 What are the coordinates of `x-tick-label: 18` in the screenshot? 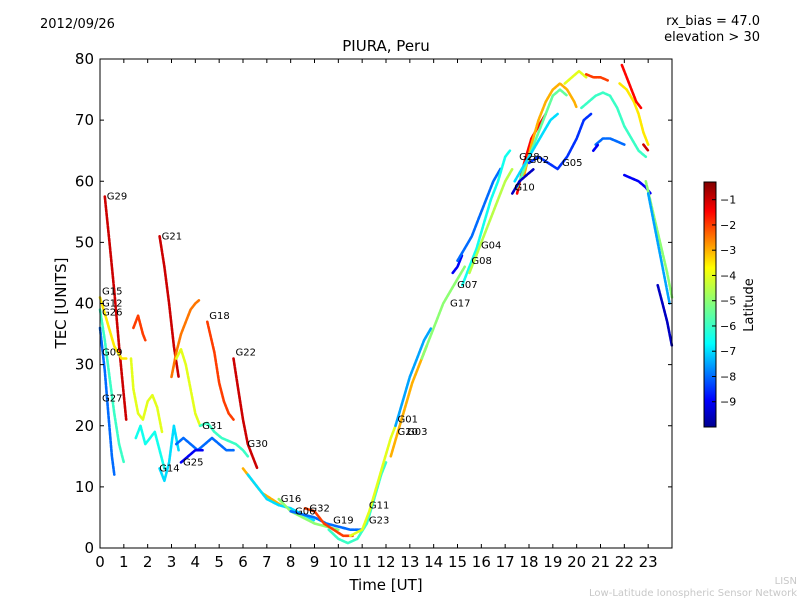 It's located at (528, 562).